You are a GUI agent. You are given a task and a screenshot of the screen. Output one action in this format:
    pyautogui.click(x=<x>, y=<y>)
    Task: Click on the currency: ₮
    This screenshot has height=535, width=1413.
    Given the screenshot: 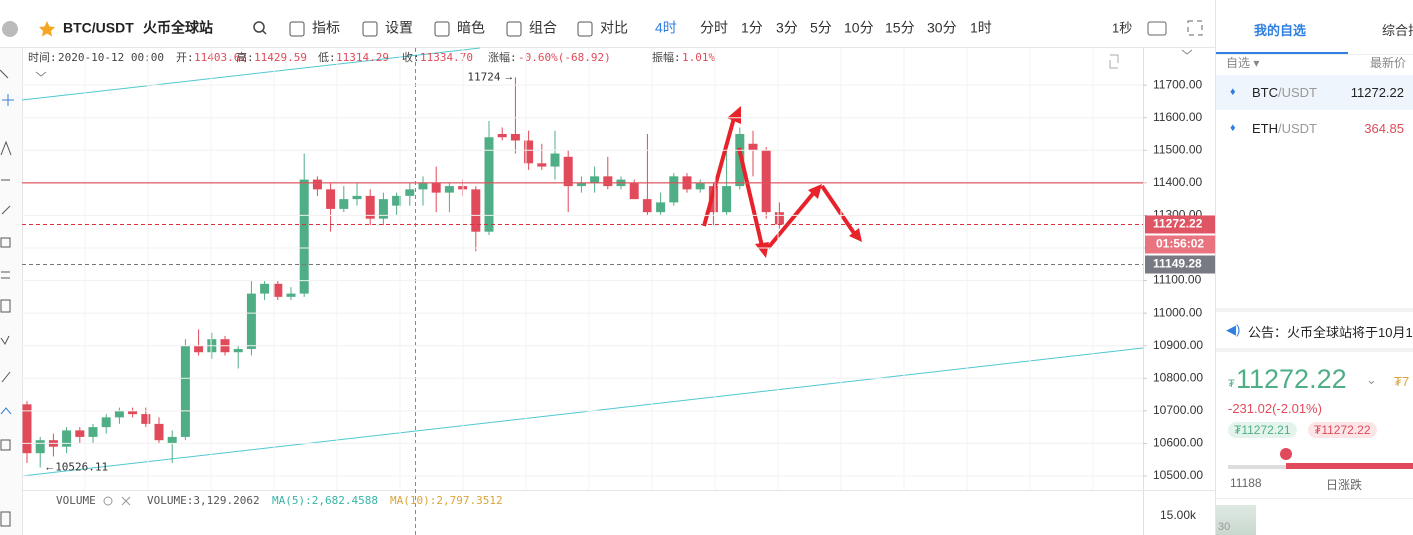 What is the action you would take?
    pyautogui.click(x=1231, y=384)
    